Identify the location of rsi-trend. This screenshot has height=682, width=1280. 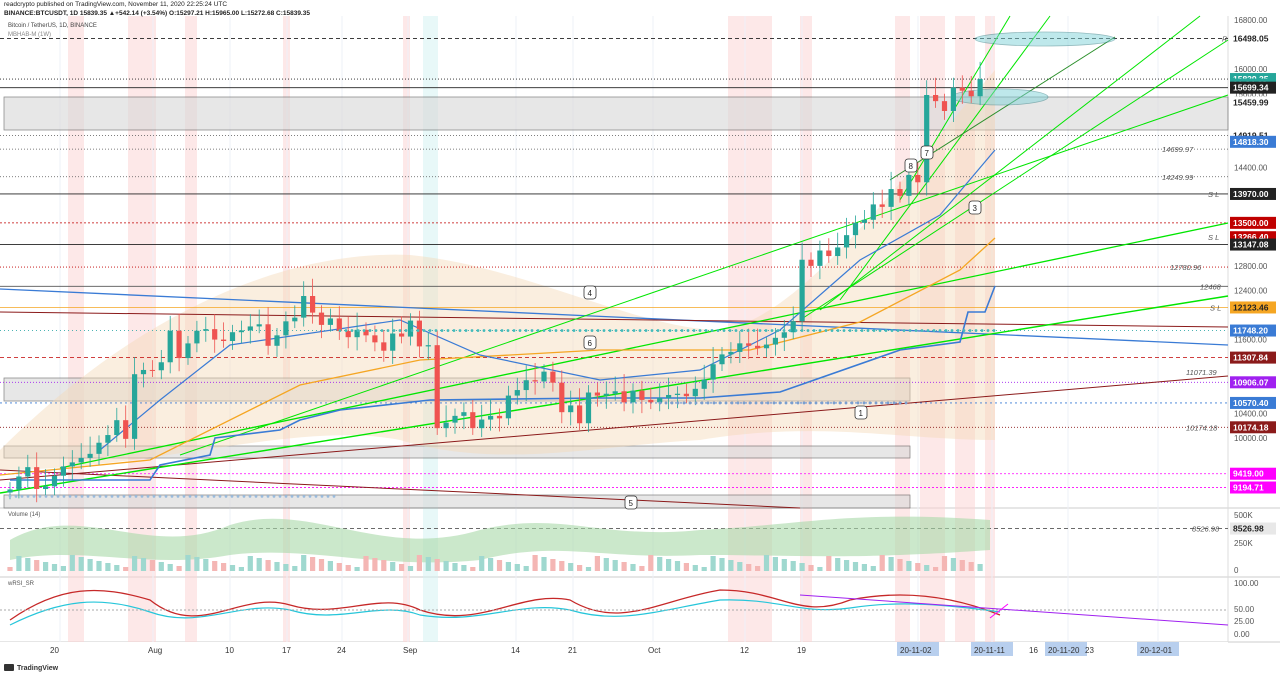
(1014, 610).